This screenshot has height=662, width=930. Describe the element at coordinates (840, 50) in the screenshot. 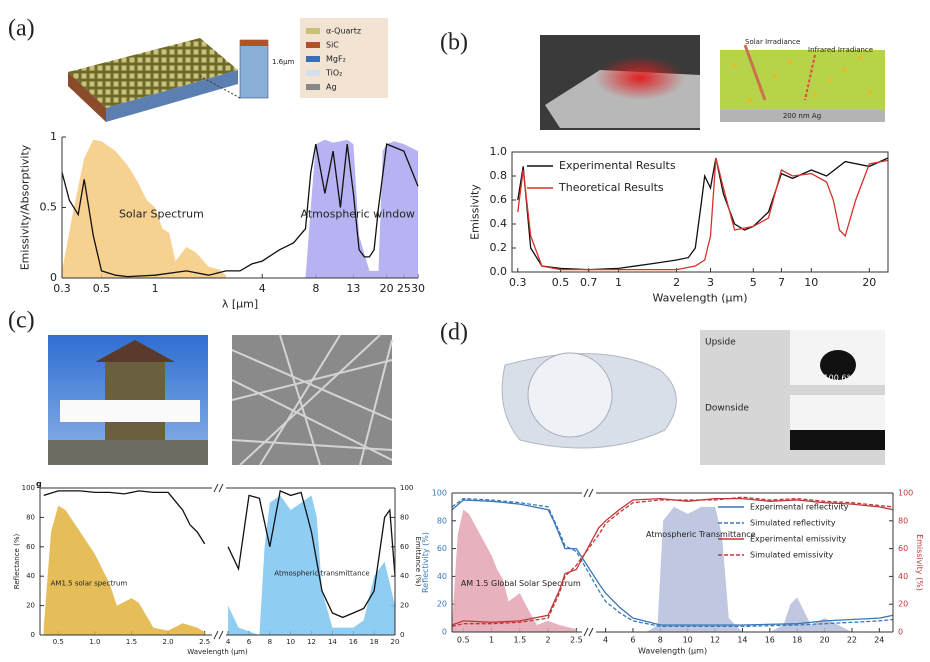

I see `ray-label: Infrared Irradiance` at that location.